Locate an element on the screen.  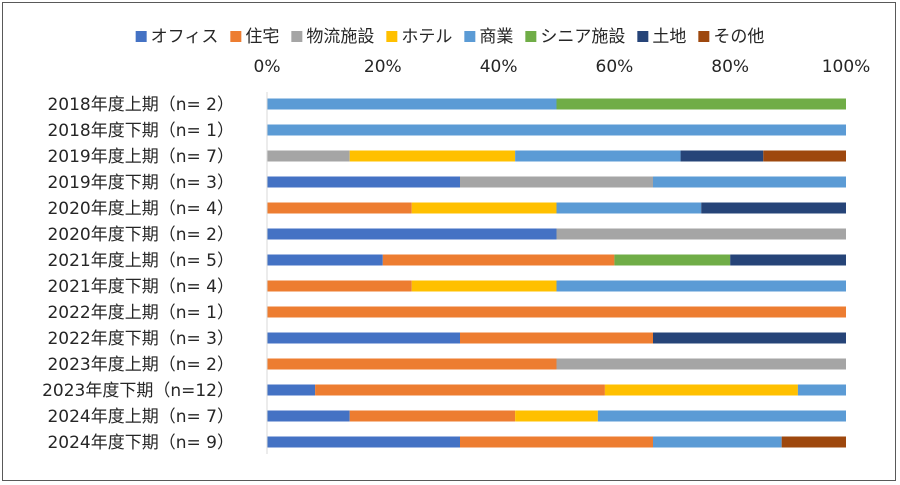
legend-item-6: 土地 is located at coordinates (661, 37).